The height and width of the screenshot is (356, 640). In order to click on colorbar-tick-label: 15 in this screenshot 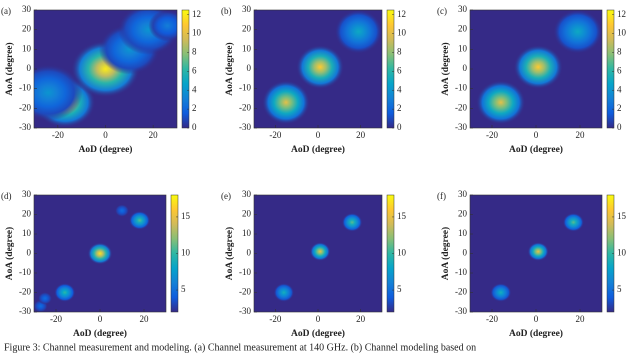, I will do `click(622, 216)`.